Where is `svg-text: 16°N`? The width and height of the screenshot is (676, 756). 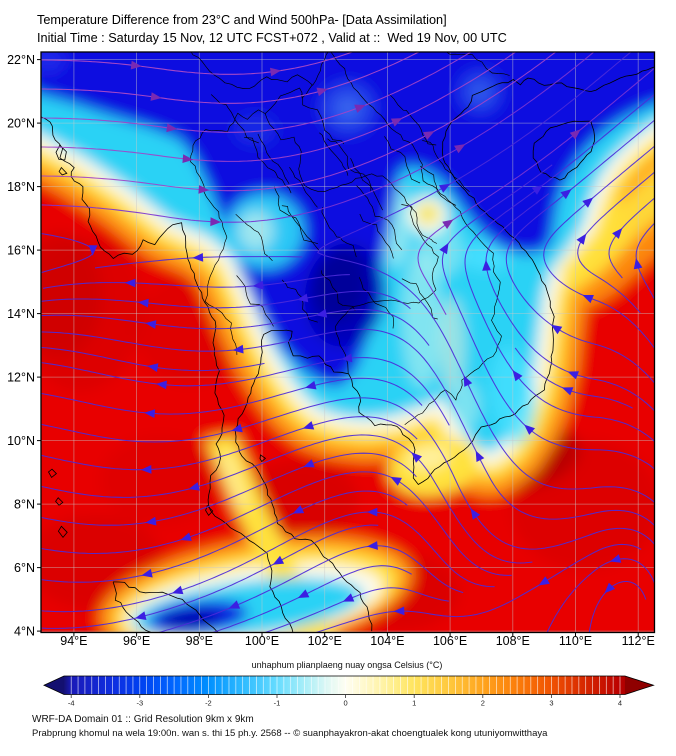
svg-text: 16°N is located at coordinates (21, 250).